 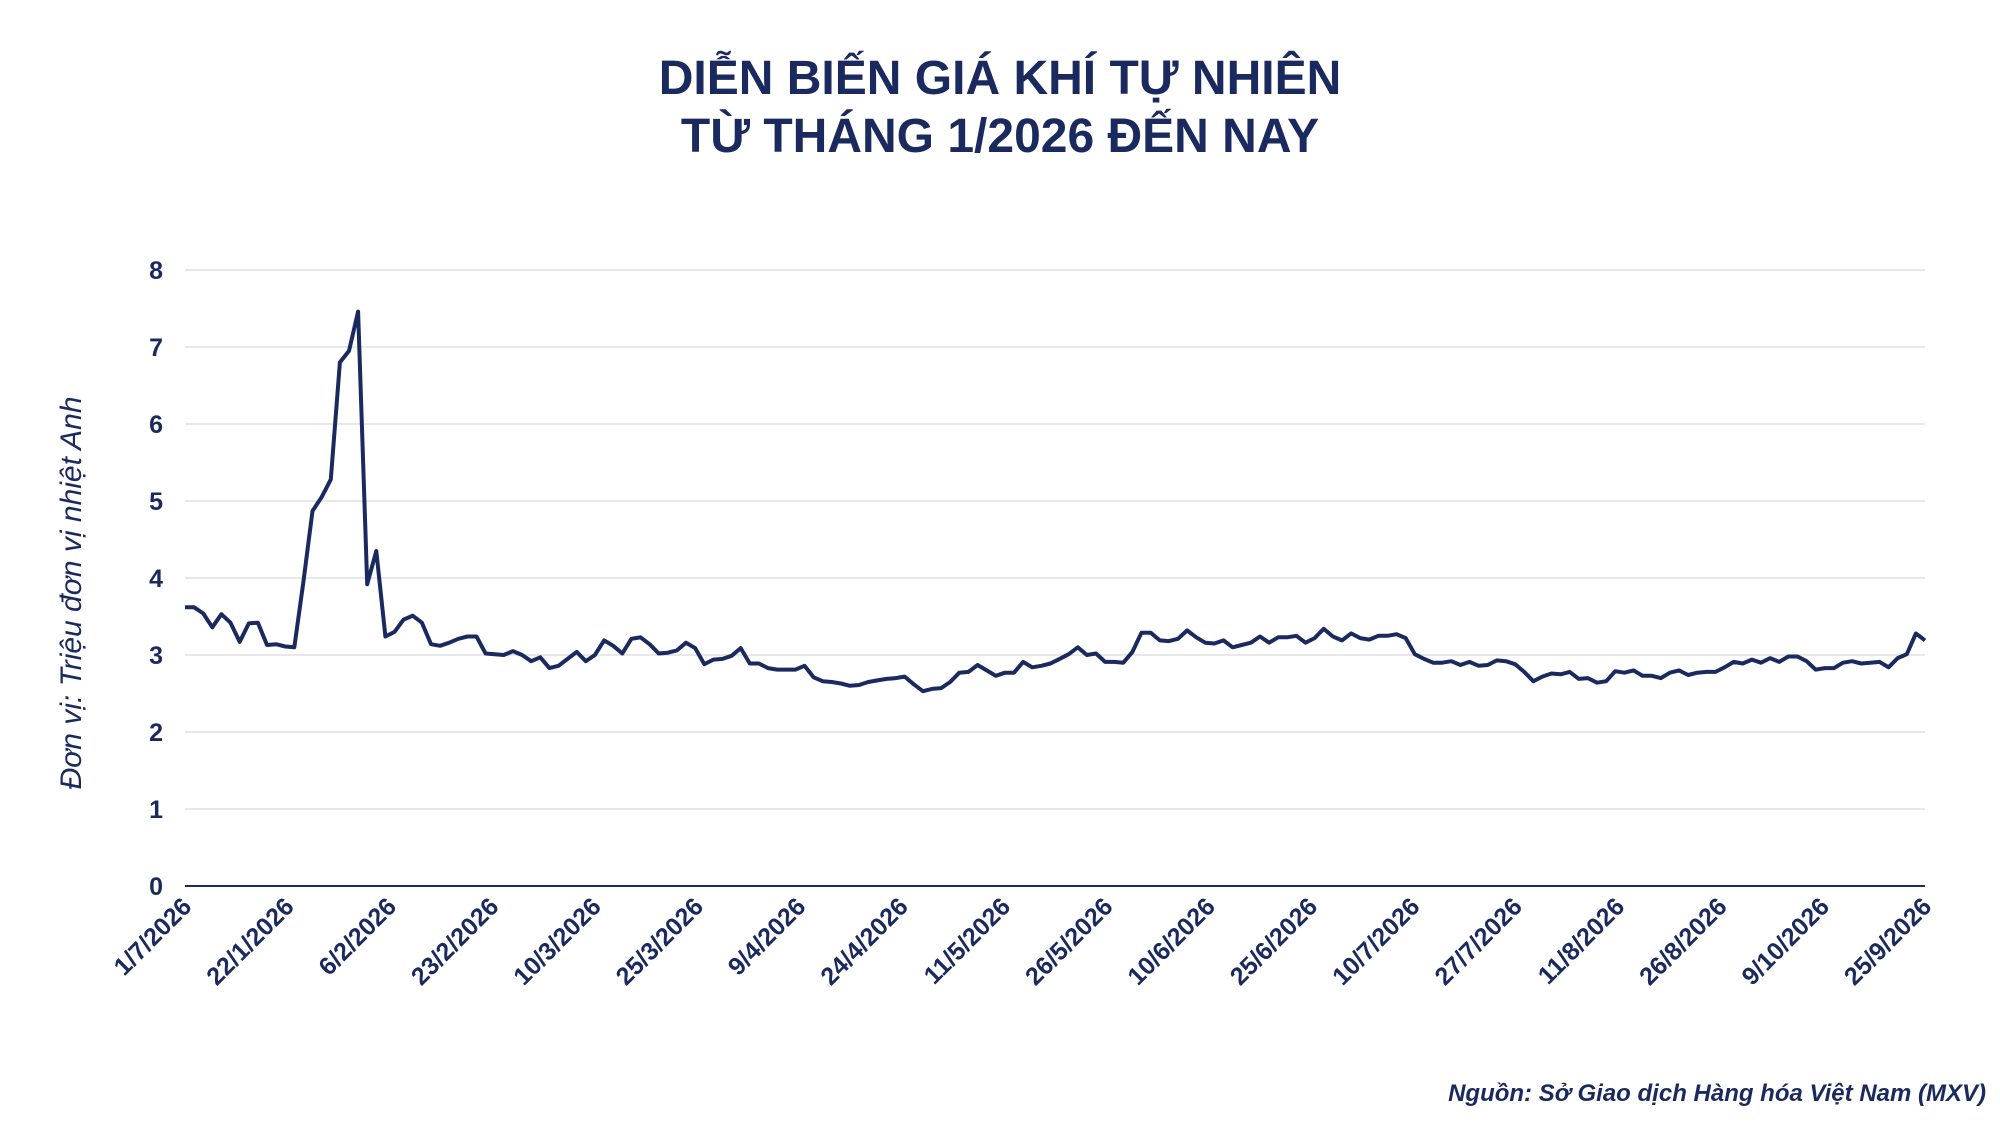 I want to click on y-tick-label: 3, so click(x=156, y=656).